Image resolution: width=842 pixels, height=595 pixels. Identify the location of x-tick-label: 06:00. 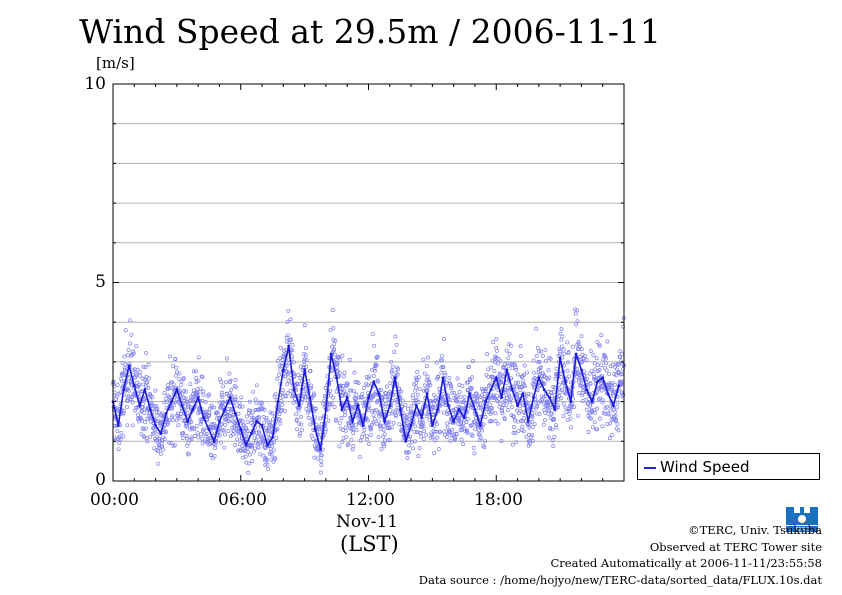
(242, 500).